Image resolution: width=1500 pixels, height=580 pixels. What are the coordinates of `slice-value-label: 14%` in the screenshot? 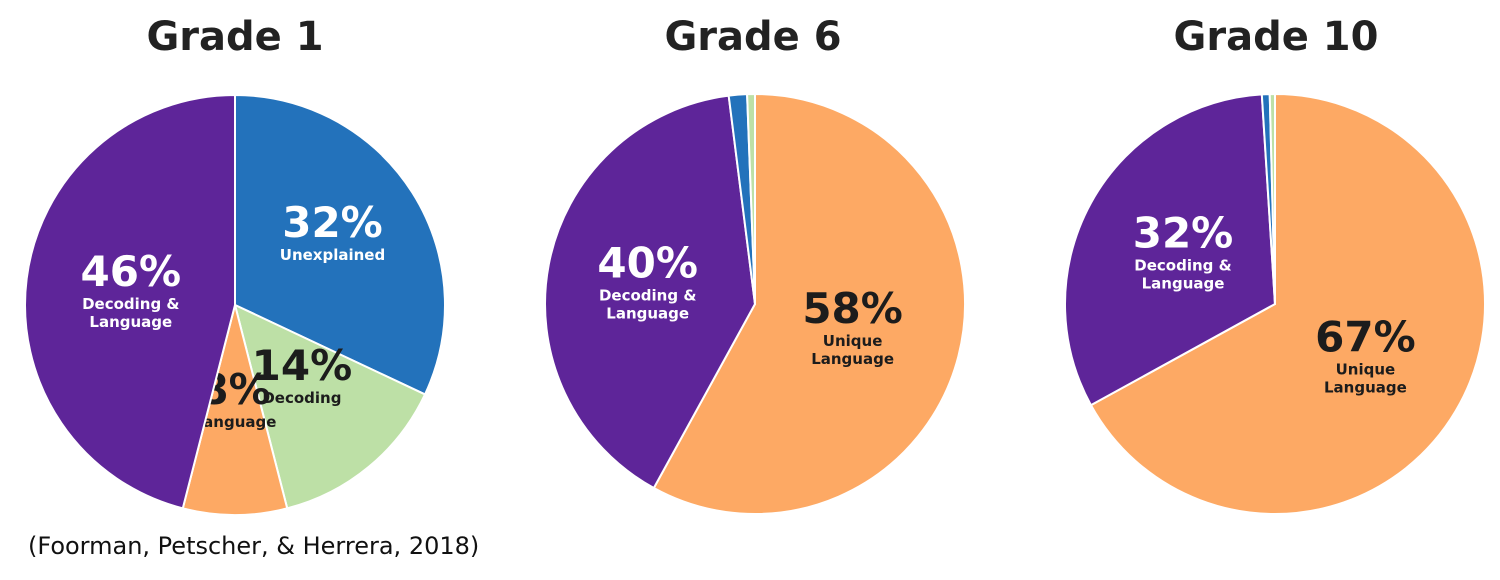 It's located at (302, 365).